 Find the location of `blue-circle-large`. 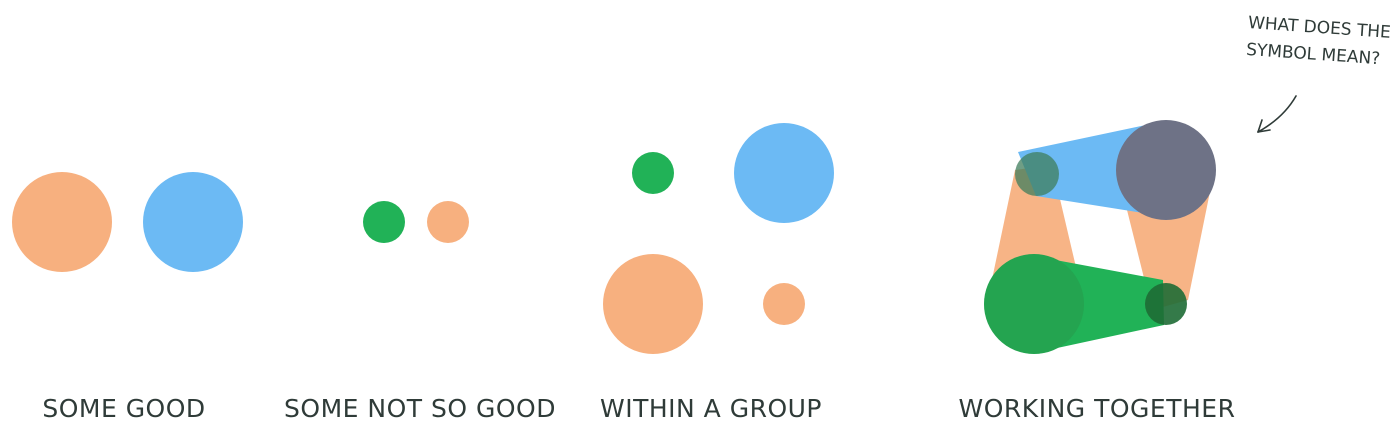

blue-circle-large is located at coordinates (193, 222).